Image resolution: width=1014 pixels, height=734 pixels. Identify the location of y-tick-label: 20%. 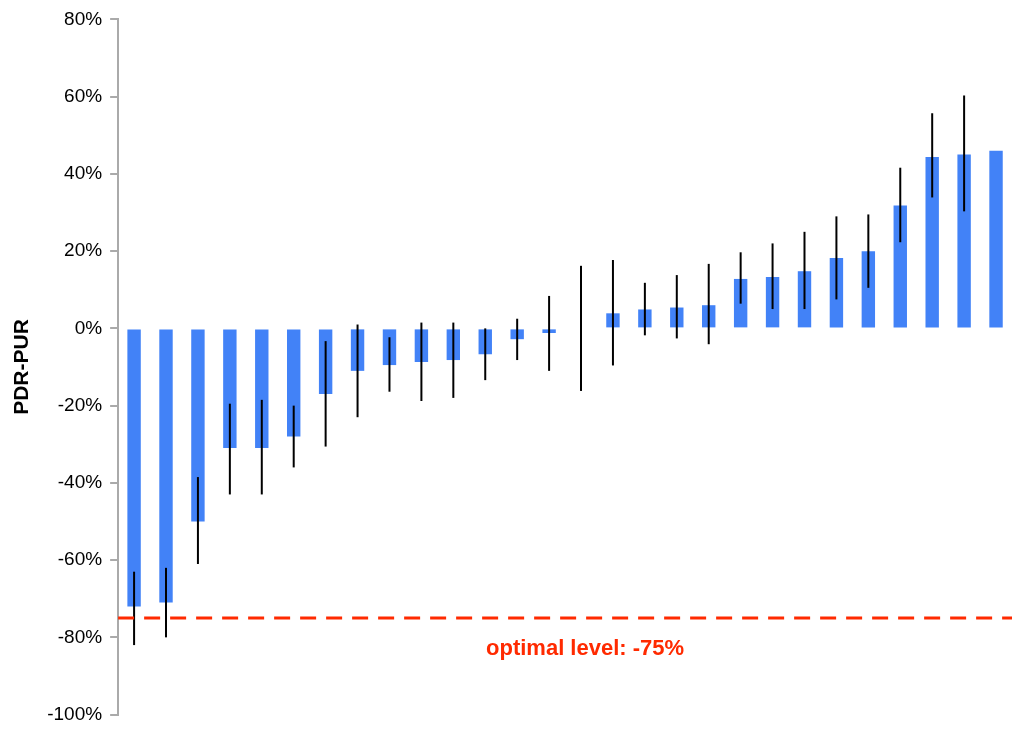
(83, 250).